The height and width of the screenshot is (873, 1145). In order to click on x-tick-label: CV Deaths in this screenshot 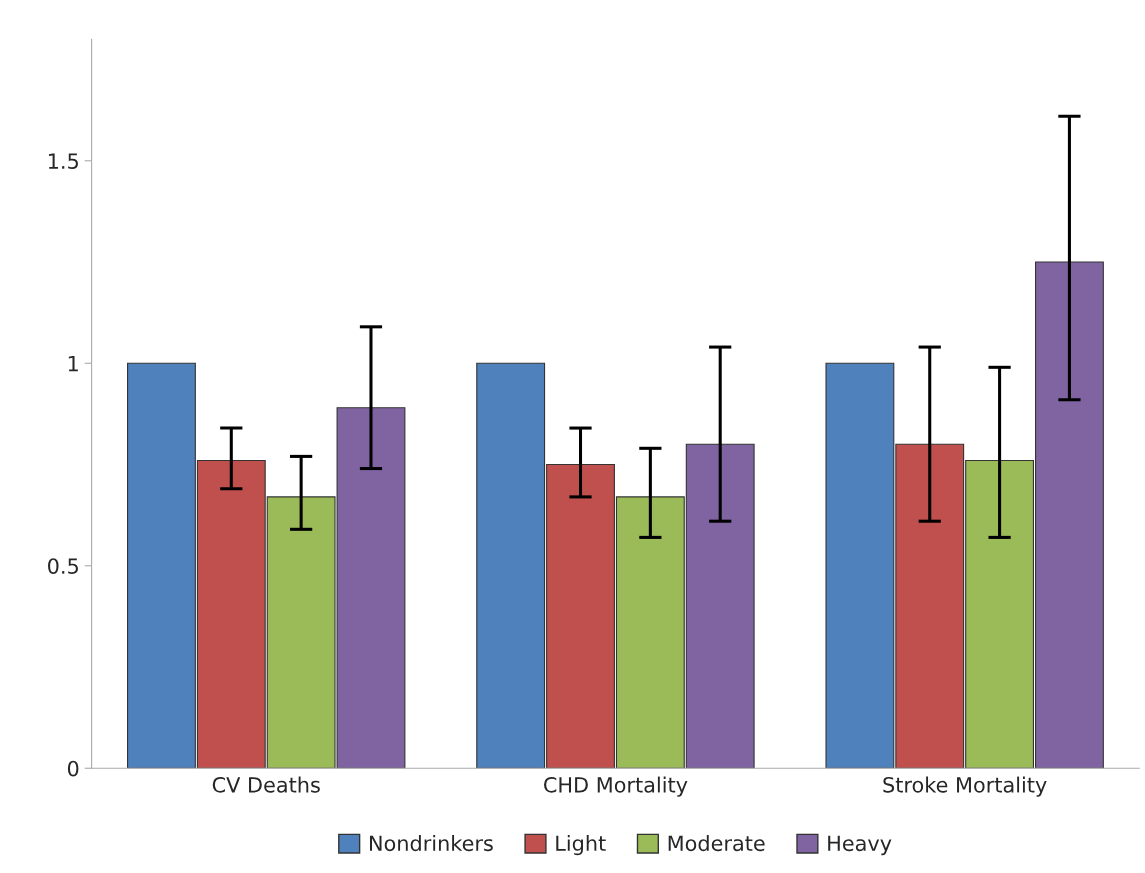, I will do `click(266, 784)`.